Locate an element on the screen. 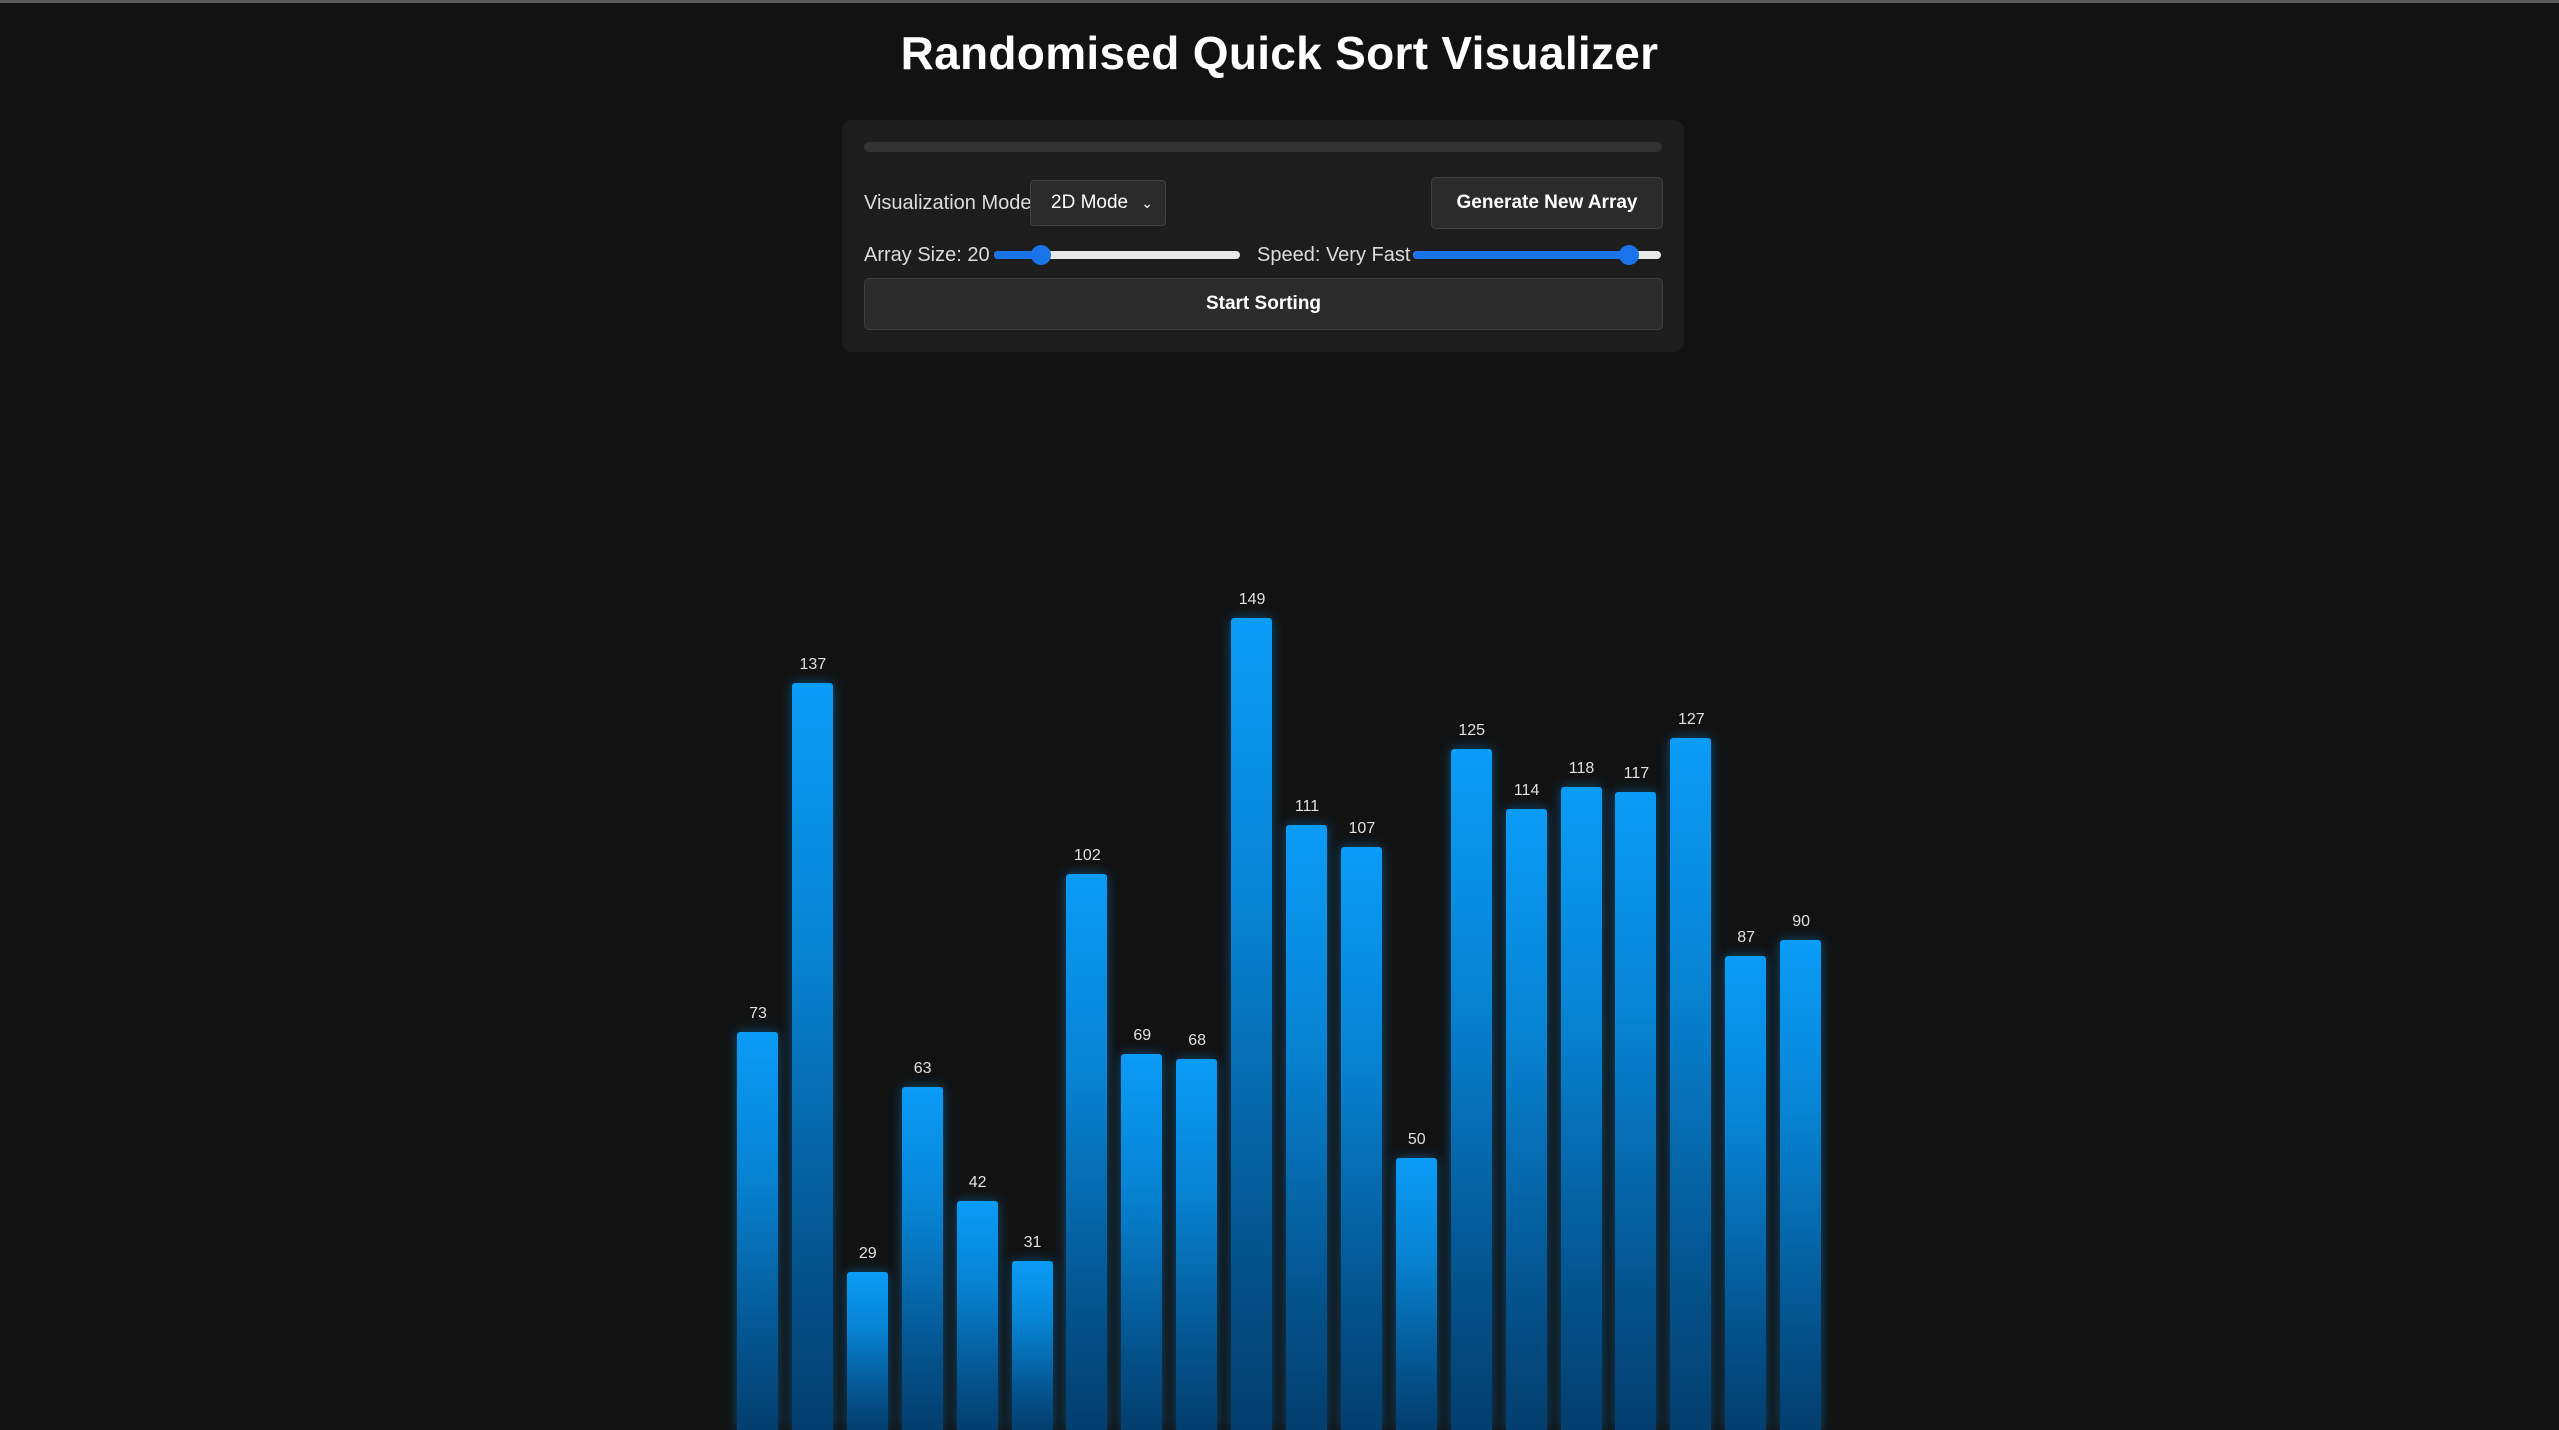 Image resolution: width=2559 pixels, height=1430 pixels. bar-value-label: 125 is located at coordinates (1472, 730).